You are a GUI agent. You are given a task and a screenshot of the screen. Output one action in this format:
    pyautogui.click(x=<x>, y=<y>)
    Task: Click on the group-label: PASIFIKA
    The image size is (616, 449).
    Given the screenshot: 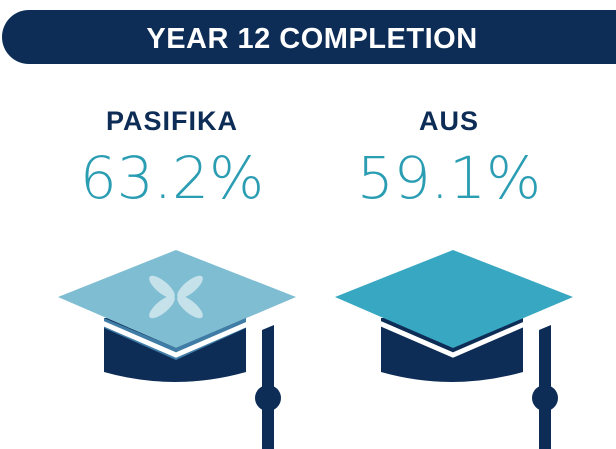 What is the action you would take?
    pyautogui.click(x=172, y=121)
    